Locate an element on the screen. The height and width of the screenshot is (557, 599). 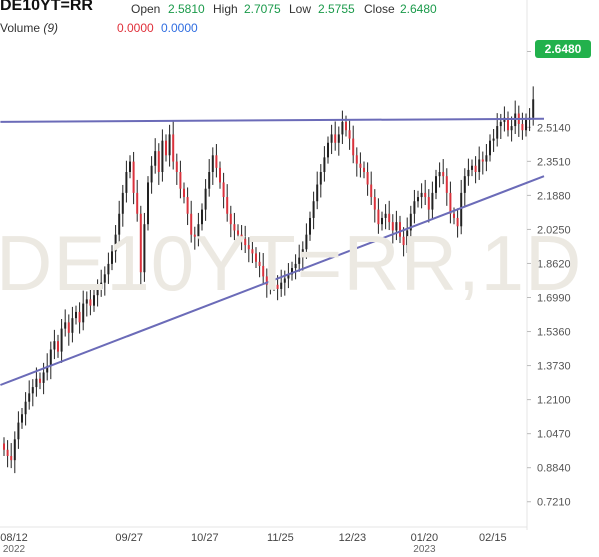
y-tick-label: 1.2100 is located at coordinates (554, 401).